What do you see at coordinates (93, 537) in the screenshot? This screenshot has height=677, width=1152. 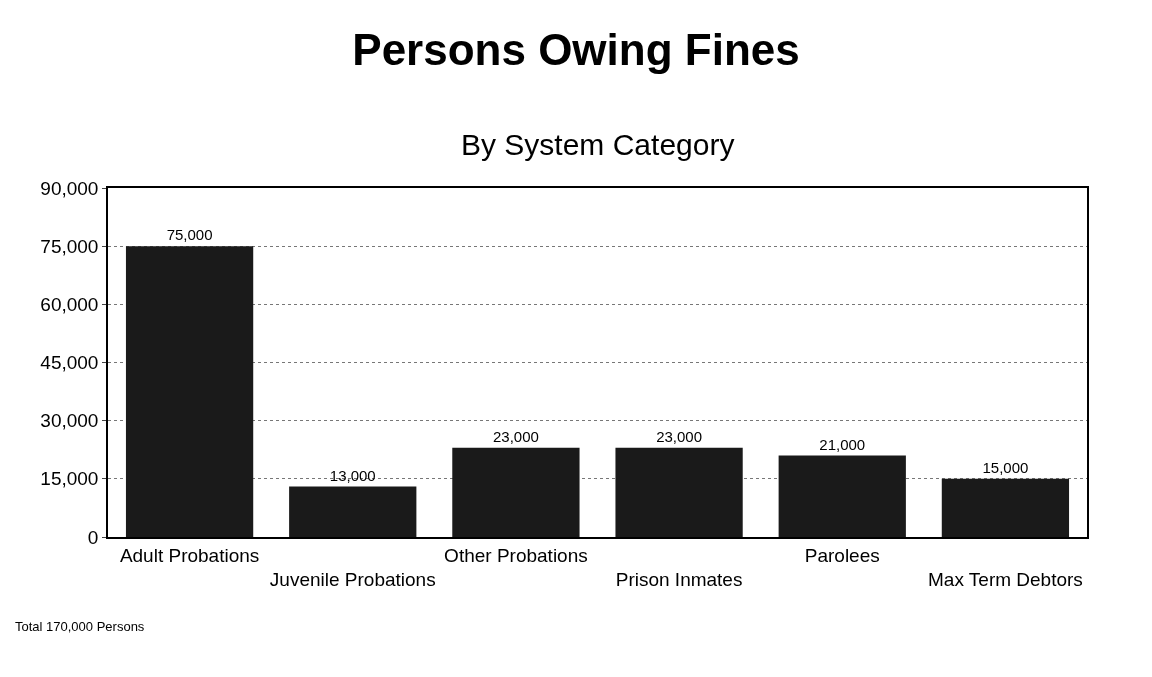 I see `y-tick-label: 0` at bounding box center [93, 537].